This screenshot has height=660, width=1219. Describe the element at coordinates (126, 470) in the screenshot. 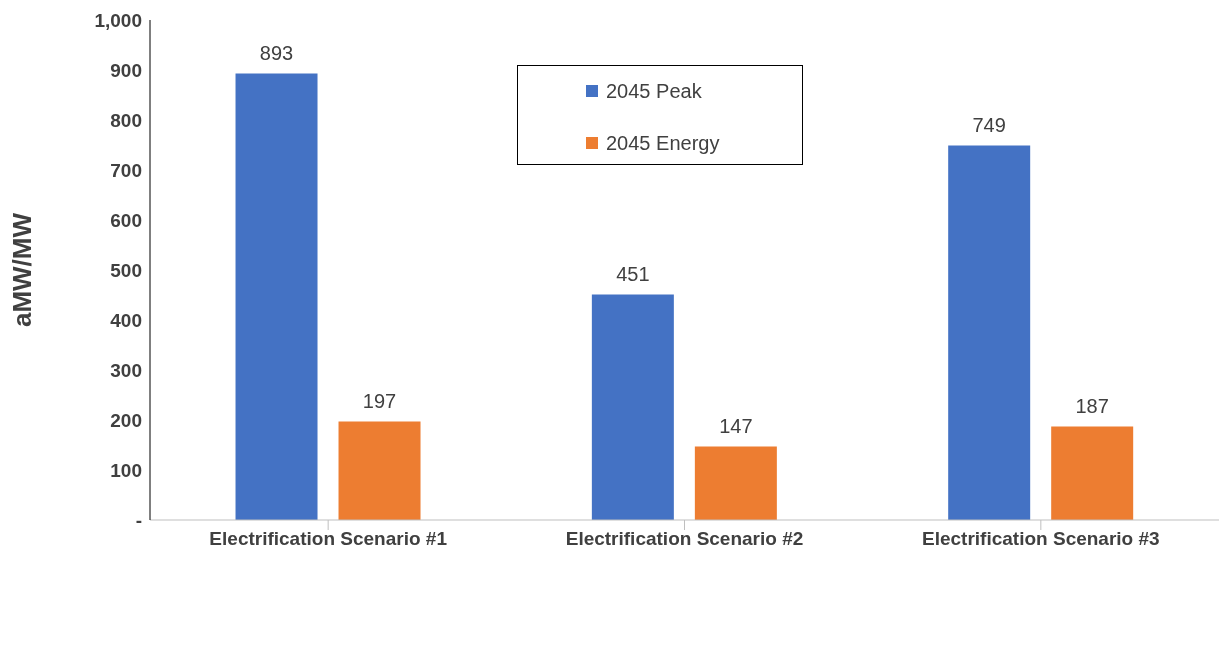

I see `y-tick-label: 100` at that location.